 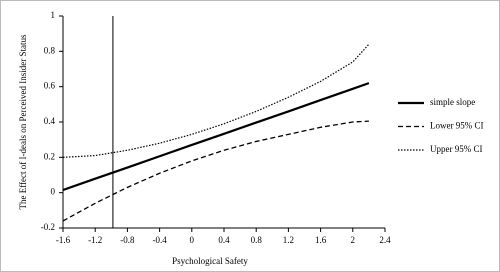 What do you see at coordinates (210, 261) in the screenshot?
I see `x-axis-label: Psychological Safety` at bounding box center [210, 261].